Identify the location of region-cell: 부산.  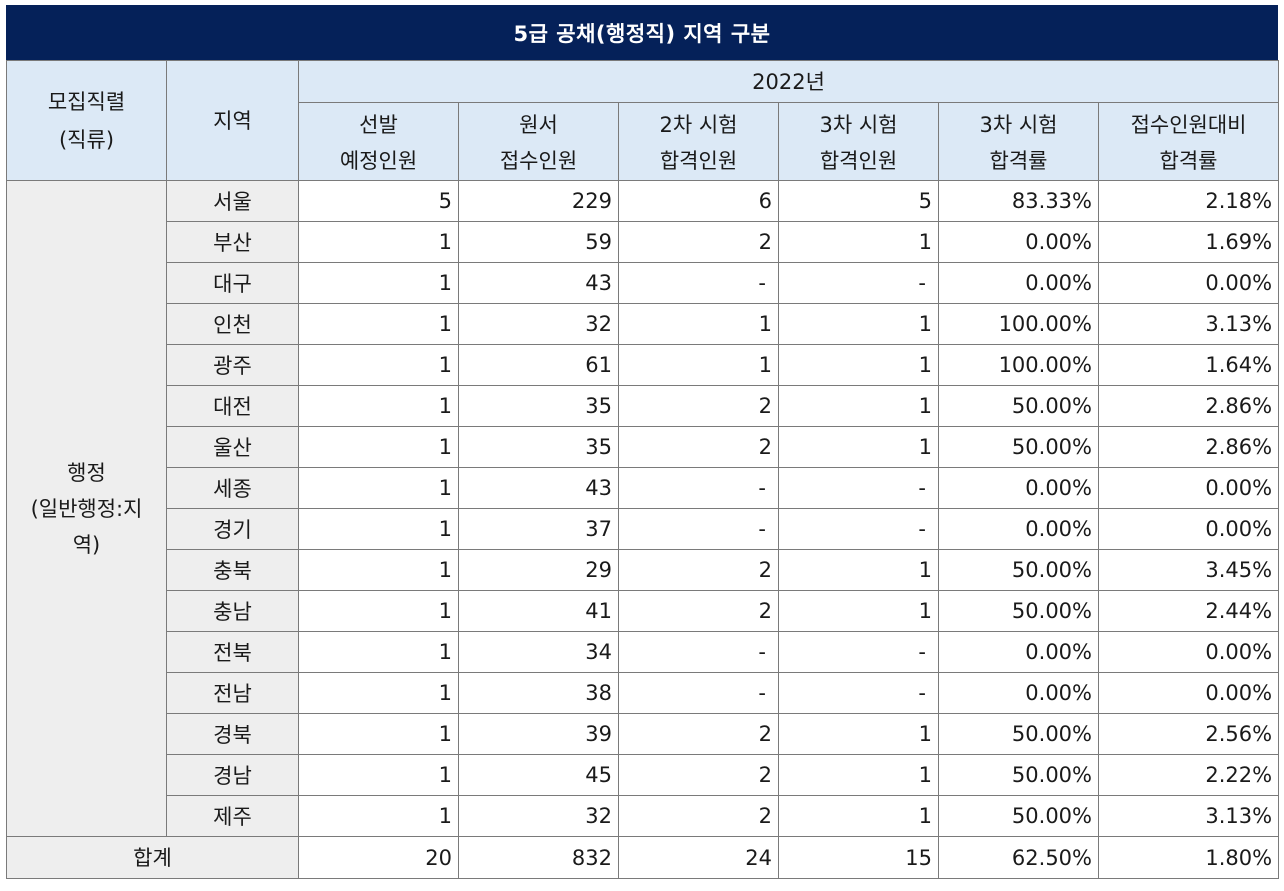
(232, 242).